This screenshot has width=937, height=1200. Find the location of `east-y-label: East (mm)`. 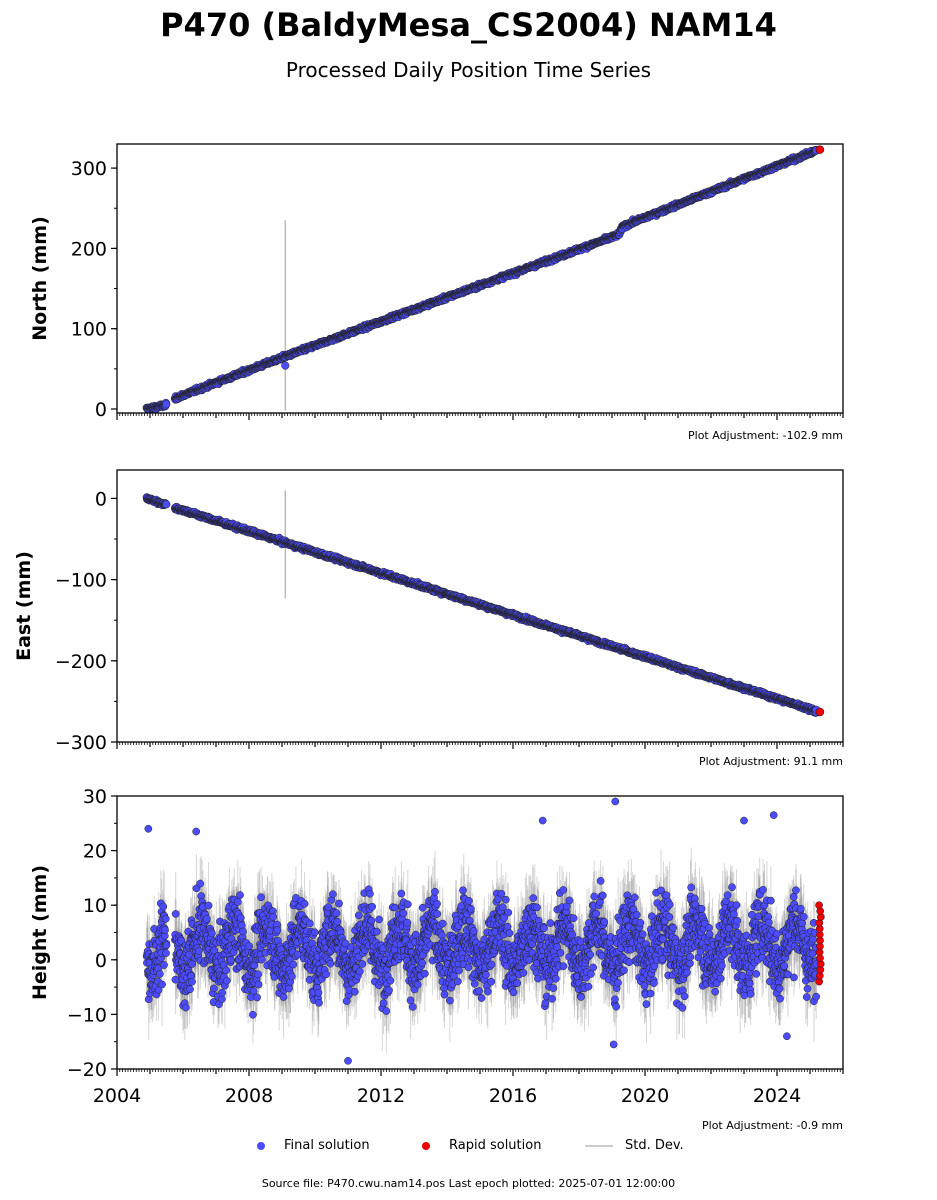

east-y-label: East (mm) is located at coordinates (24, 606).